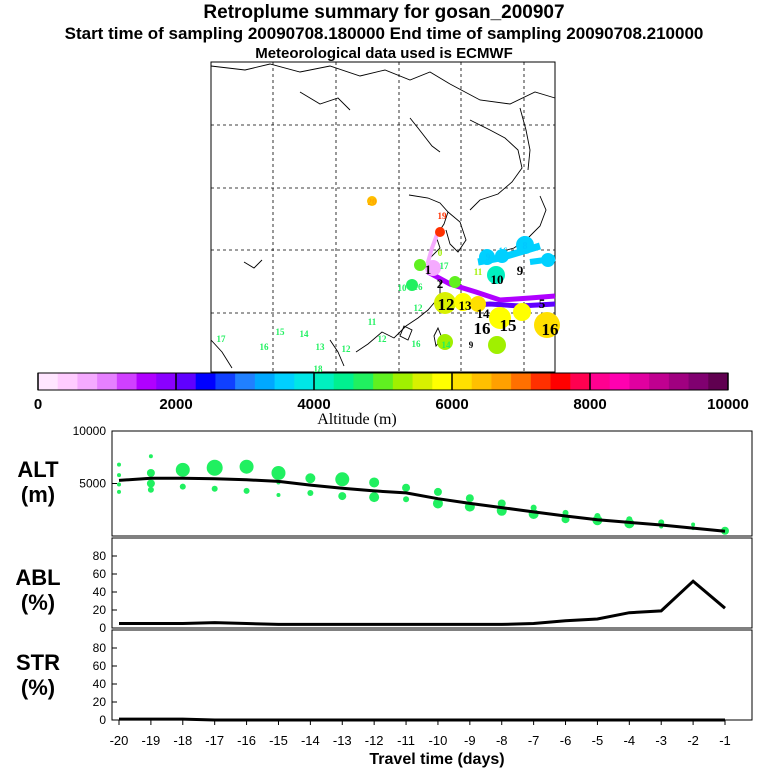  What do you see at coordinates (100, 666) in the screenshot?
I see `y-tick-label: 60` at bounding box center [100, 666].